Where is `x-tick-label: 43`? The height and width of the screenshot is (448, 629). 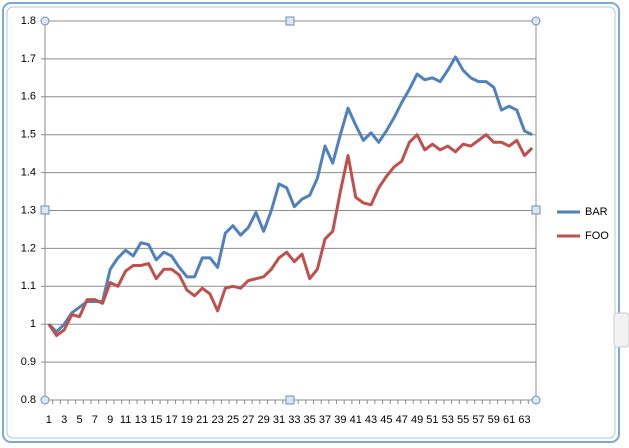
x-tick-label: 43 is located at coordinates (371, 420).